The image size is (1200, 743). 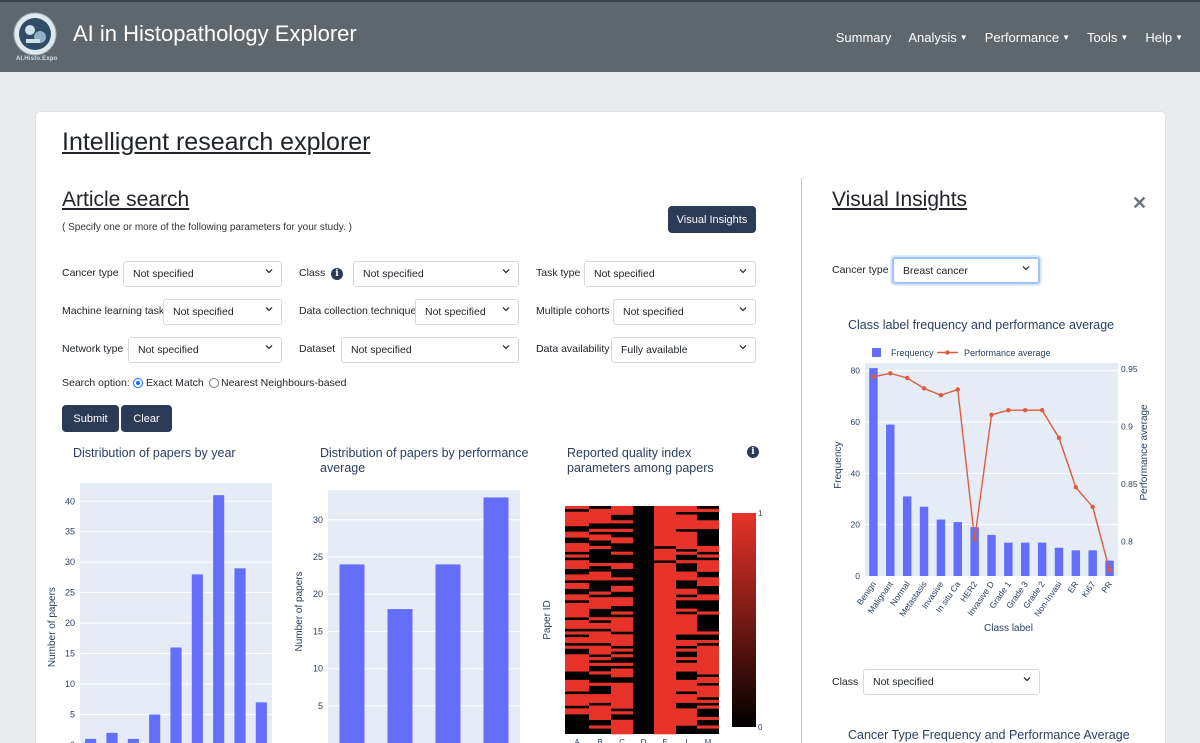 What do you see at coordinates (838, 465) in the screenshot?
I see `y-axis-label: Frequency` at bounding box center [838, 465].